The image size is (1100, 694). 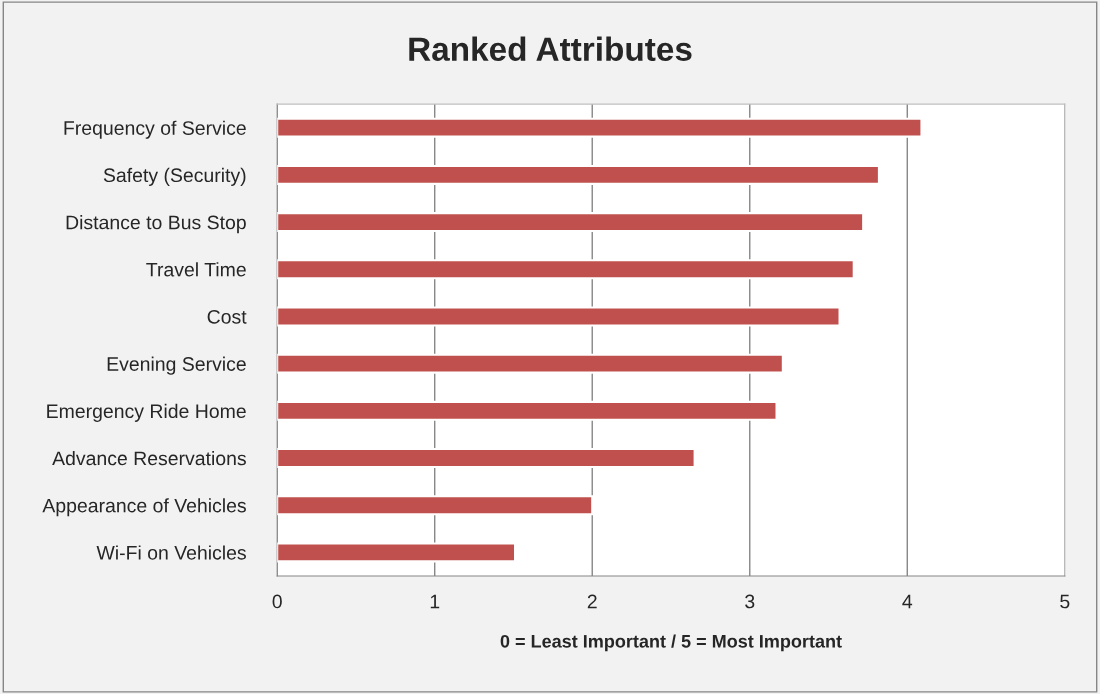 I want to click on y-tick-label: Wi-Fi on Vehicles, so click(x=171, y=552).